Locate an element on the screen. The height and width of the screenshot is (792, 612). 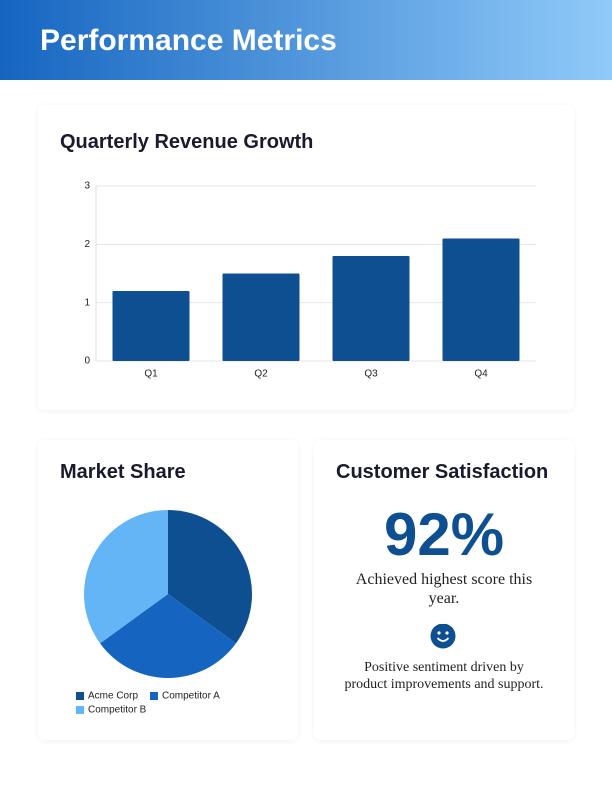
y-tick-label: 2 is located at coordinates (87, 244).